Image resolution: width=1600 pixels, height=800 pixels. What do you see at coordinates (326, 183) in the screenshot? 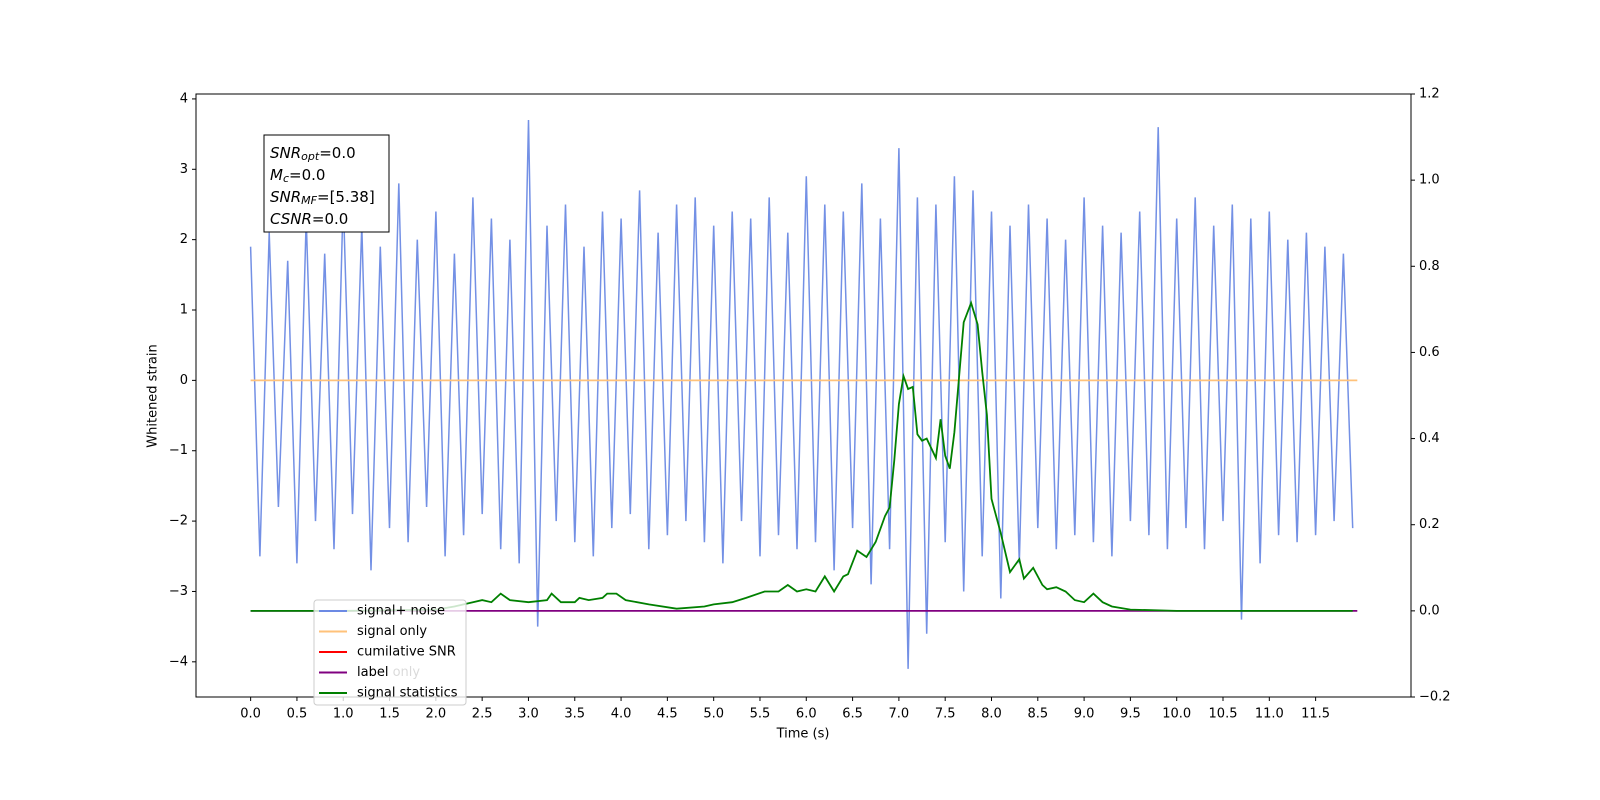
I see `annotation-frame` at bounding box center [326, 183].